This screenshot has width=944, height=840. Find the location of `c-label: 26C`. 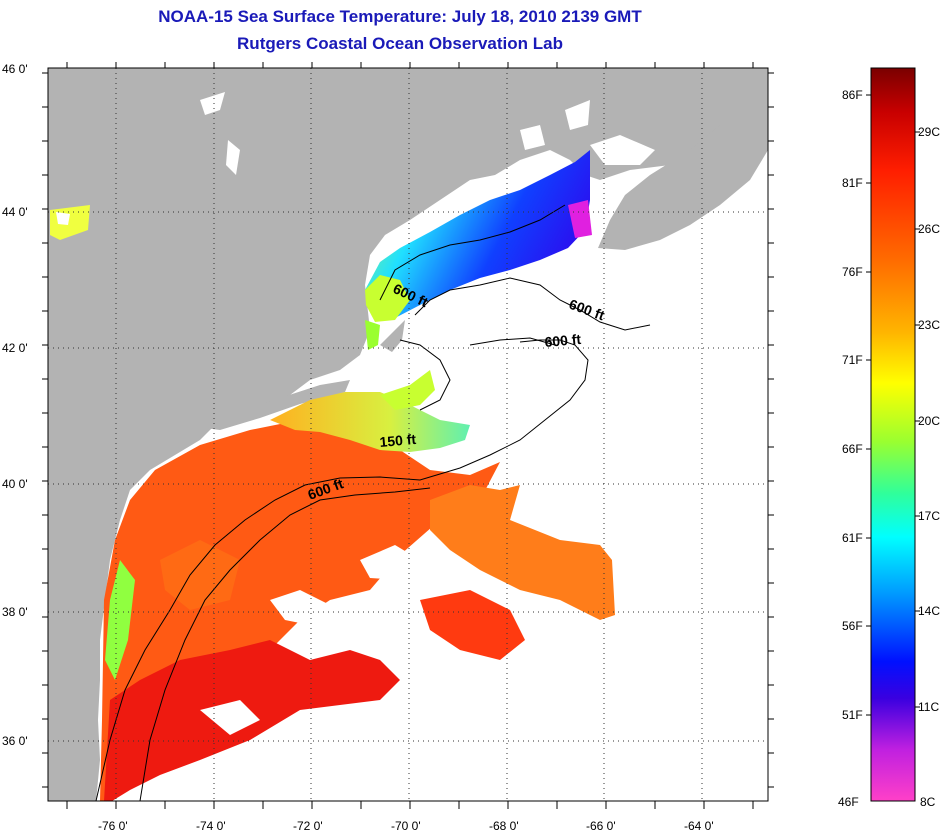

c-label: 26C is located at coordinates (929, 229).